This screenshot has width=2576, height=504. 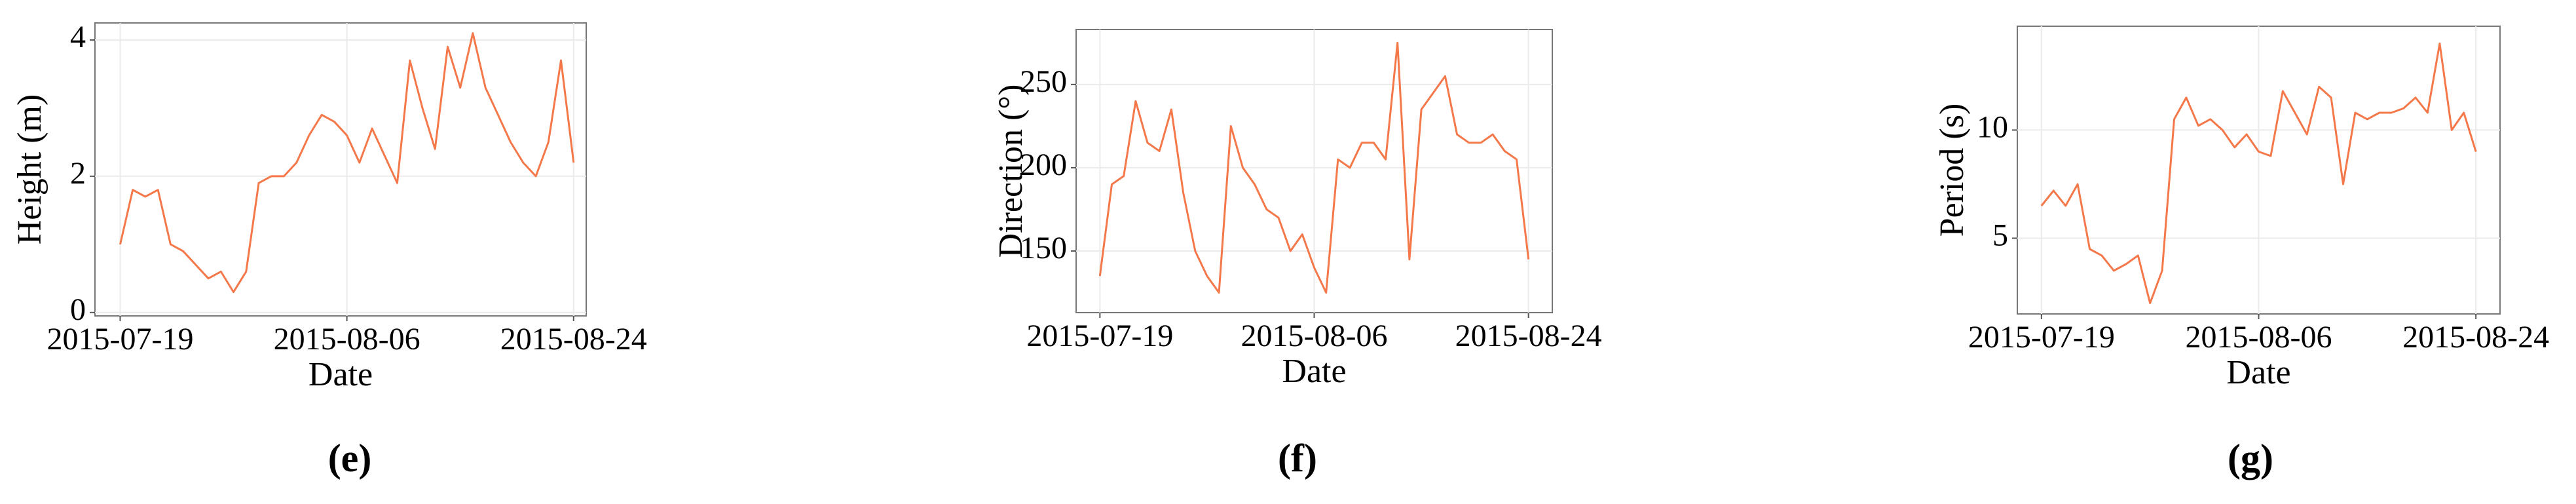 I want to click on y-tick-label: 5, so click(x=2000, y=235).